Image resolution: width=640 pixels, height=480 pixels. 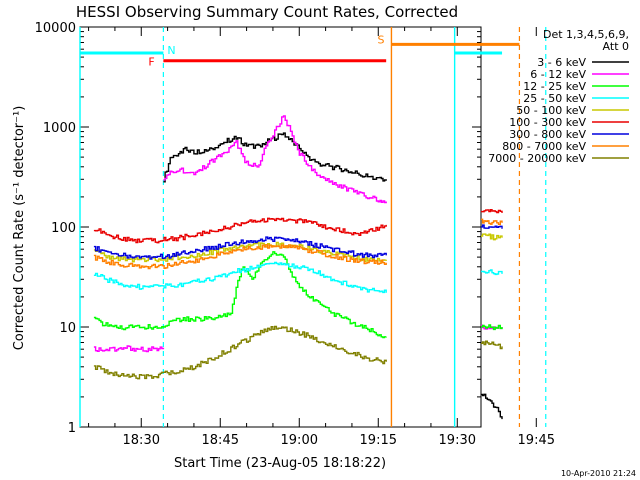 What do you see at coordinates (558, 74) in the screenshot?
I see `legend-label: 6 - 12 keV` at bounding box center [558, 74].